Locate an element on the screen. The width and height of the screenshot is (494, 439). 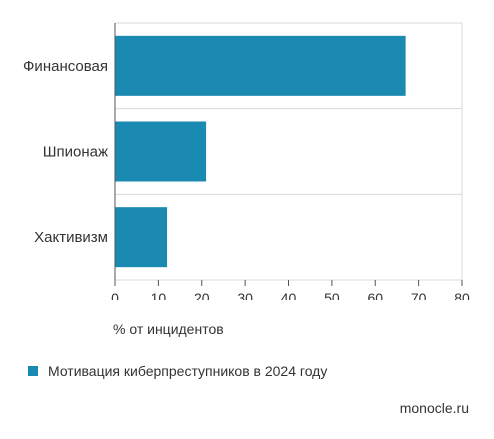
source-label: monocle.ru is located at coordinates (434, 408).